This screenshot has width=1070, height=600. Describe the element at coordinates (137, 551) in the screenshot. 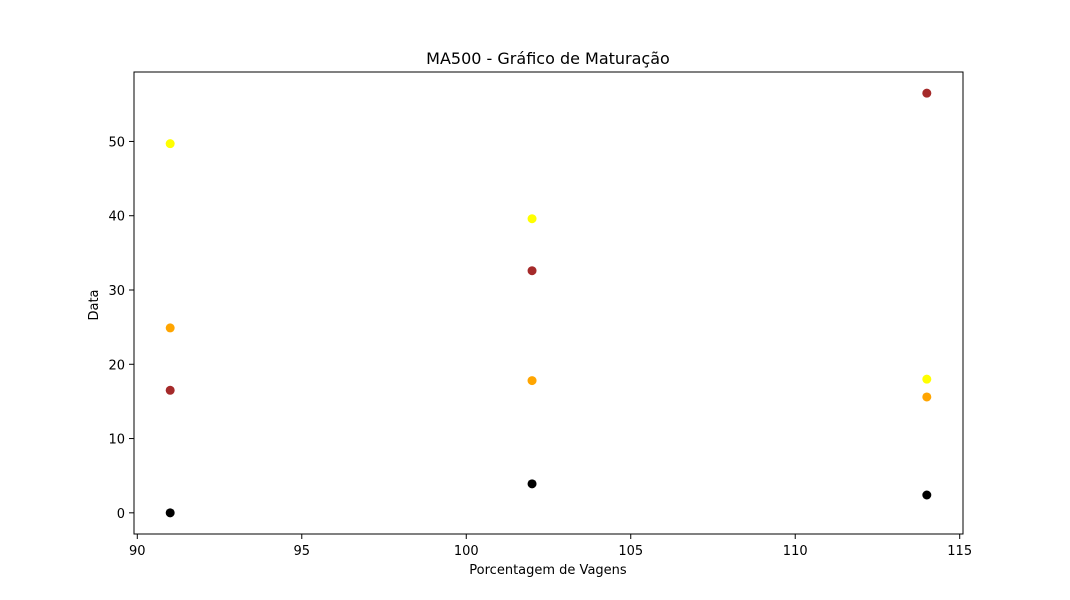

I see `x-tick-label: 90` at that location.